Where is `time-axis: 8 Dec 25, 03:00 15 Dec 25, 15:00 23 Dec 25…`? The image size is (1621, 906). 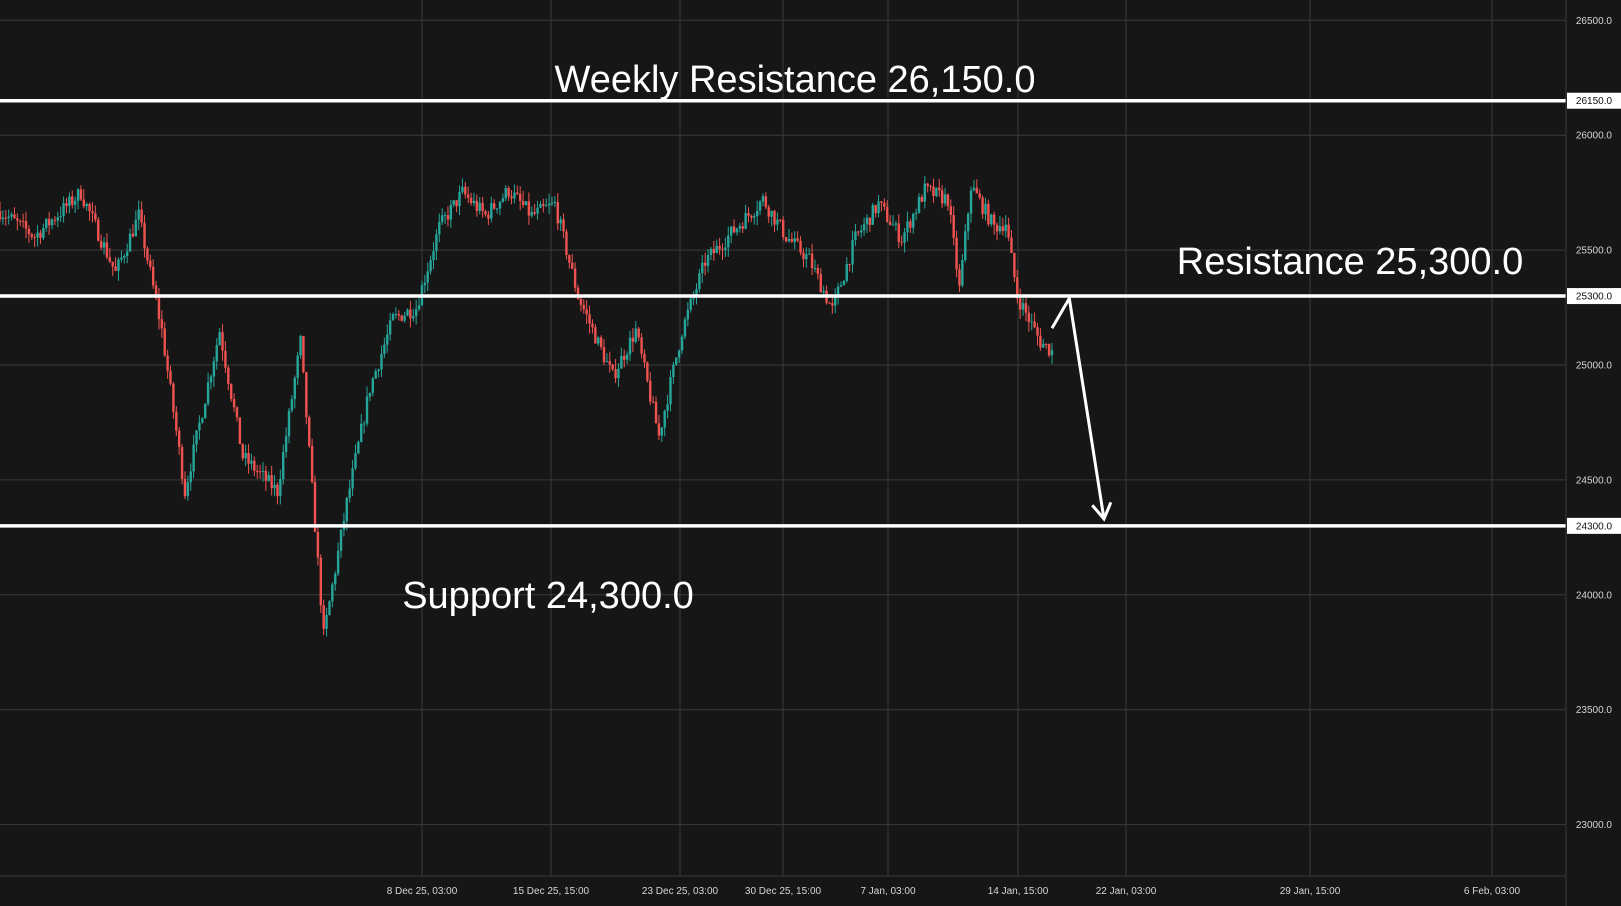 time-axis: 8 Dec 25, 03:00 15 Dec 25, 15:00 23 Dec 25… is located at coordinates (954, 891).